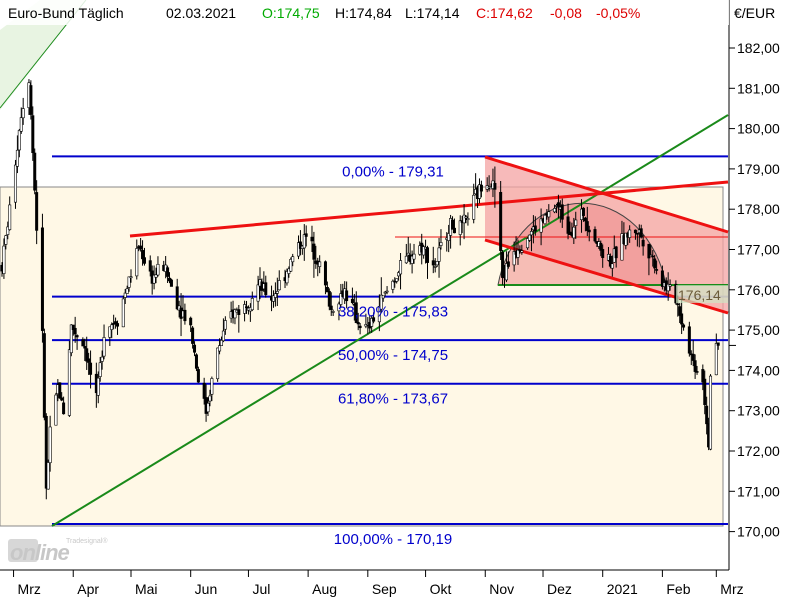 The height and width of the screenshot is (605, 800). I want to click on header-background, so click(364, 12).